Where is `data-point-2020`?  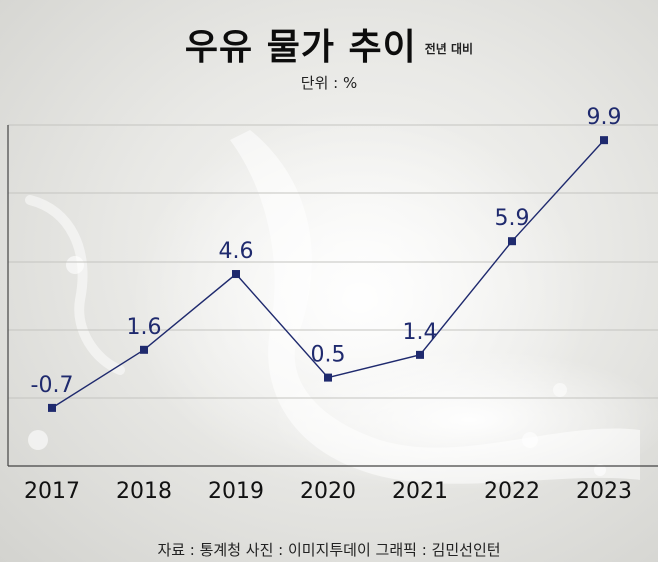 data-point-2020 is located at coordinates (328, 377).